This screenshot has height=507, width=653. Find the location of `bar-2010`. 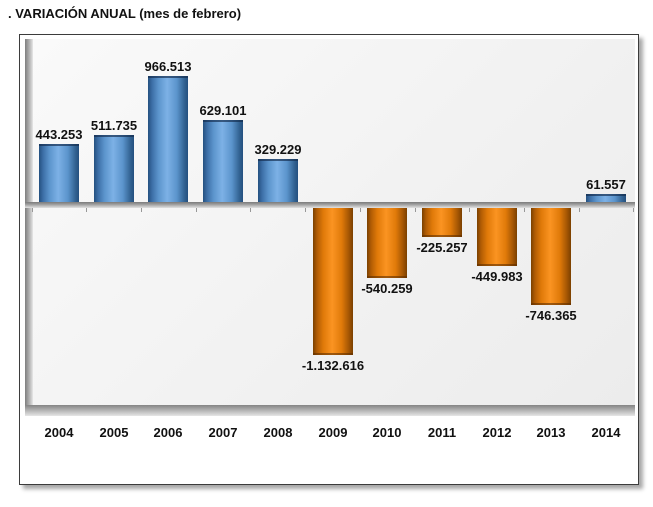

bar-2010 is located at coordinates (387, 243).